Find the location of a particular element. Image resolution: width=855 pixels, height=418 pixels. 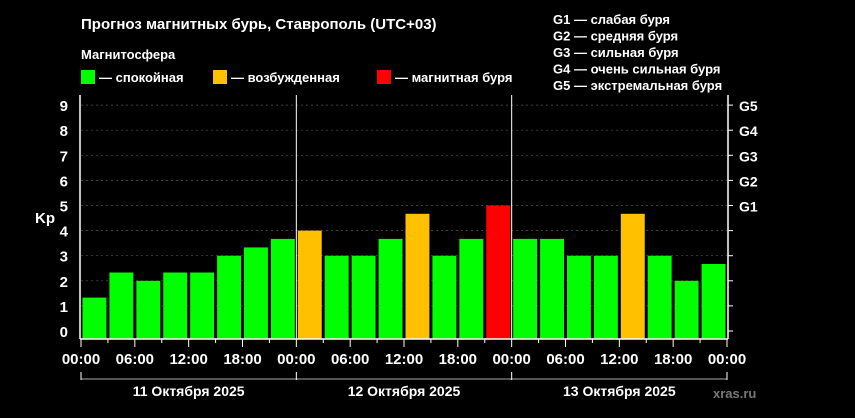

g-scale-tick-label: G2 is located at coordinates (748, 181).